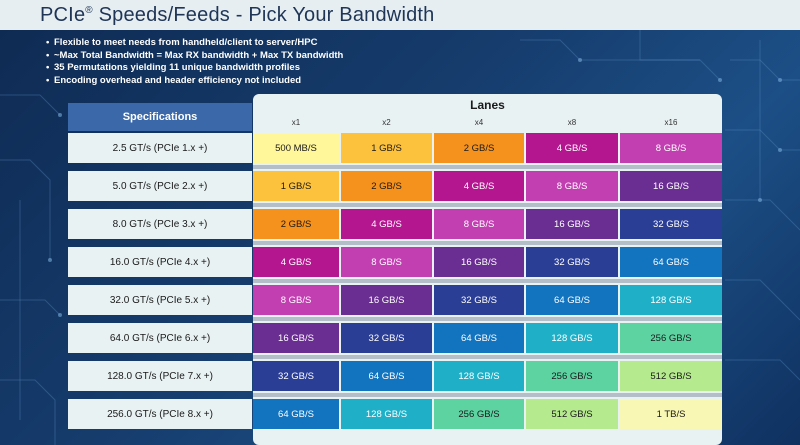  What do you see at coordinates (296, 148) in the screenshot?
I see `bandwidth-cell: 500 MB/S` at bounding box center [296, 148].